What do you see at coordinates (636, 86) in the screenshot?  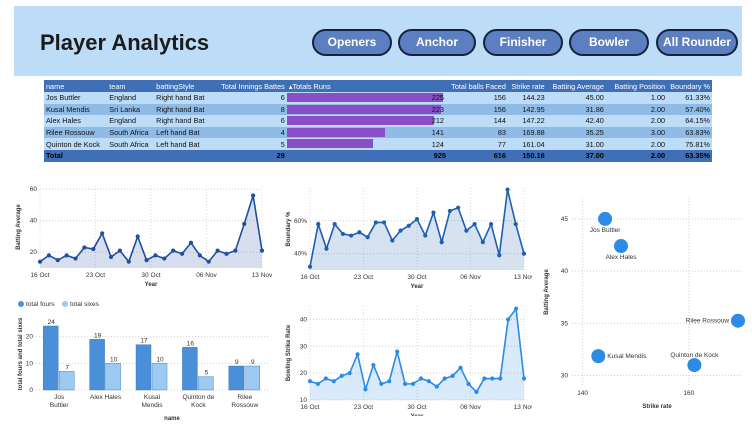 I see `column-header-batting-position: Batting Position` at bounding box center [636, 86].